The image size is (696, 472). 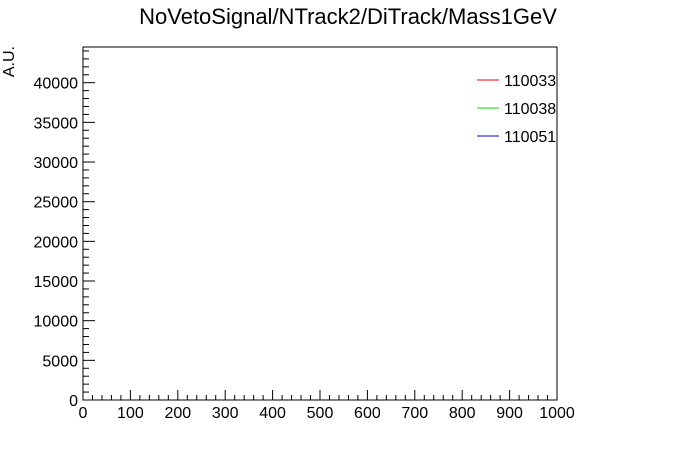 I want to click on y-axis-tick-labels: 0 5000 10000 15000 20000 25000 30000 35000 40000, so click(x=56, y=243).